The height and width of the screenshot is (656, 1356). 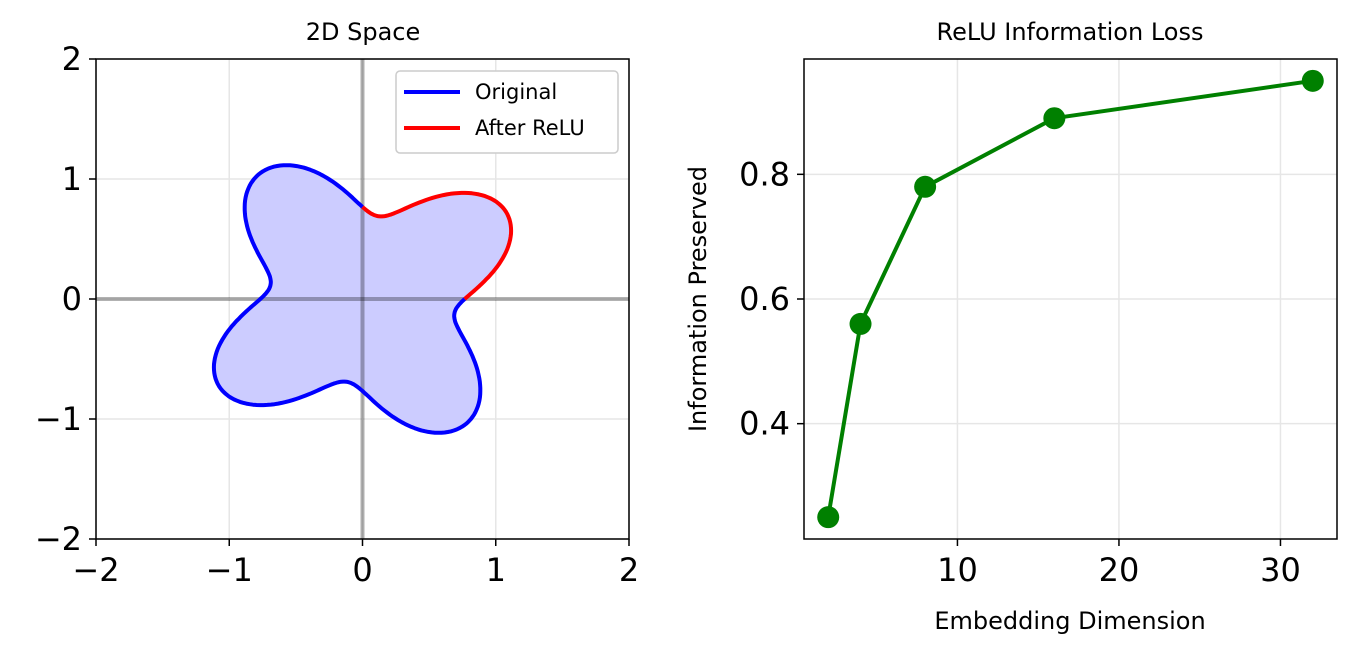 I want to click on x-tick-label: 30, so click(x=1280, y=570).